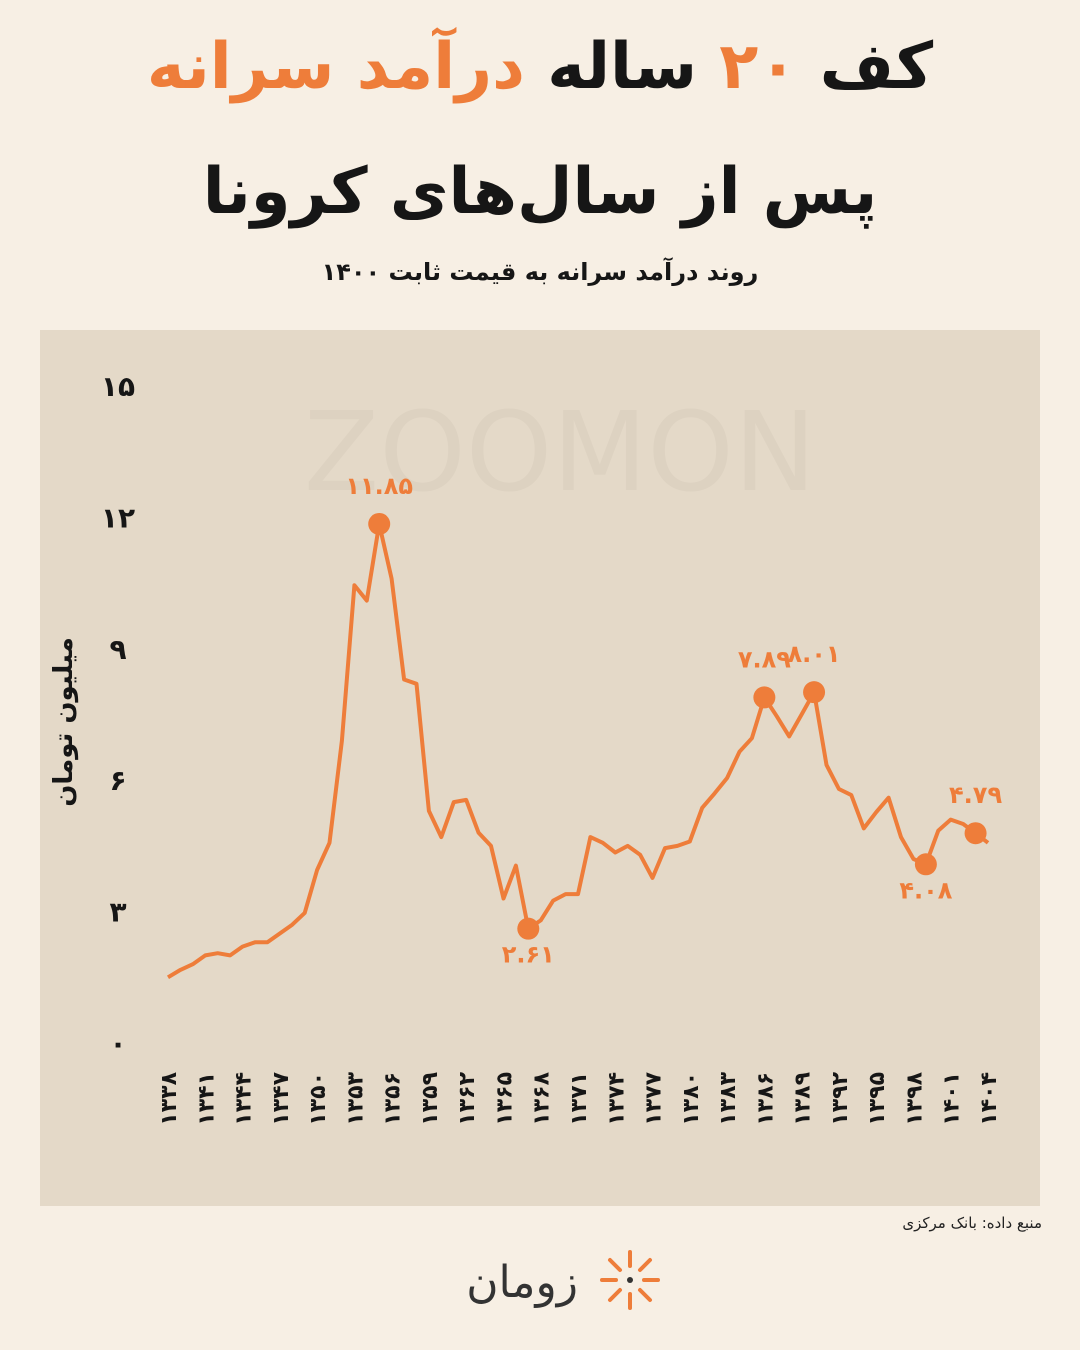  What do you see at coordinates (622, 67) in the screenshot?
I see `title-part: ساله` at bounding box center [622, 67].